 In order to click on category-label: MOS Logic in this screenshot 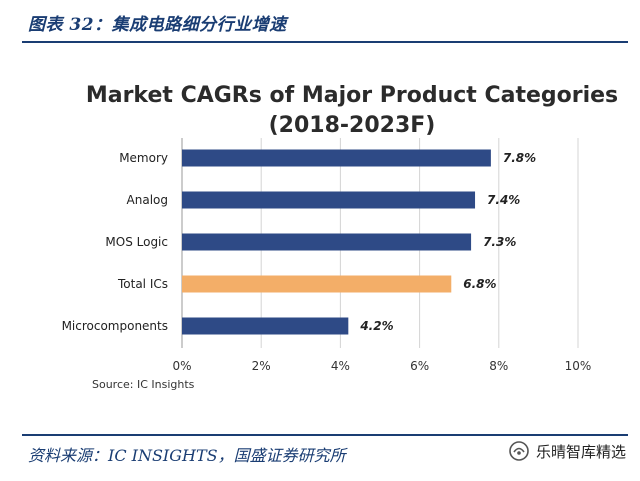, I will do `click(136, 242)`.